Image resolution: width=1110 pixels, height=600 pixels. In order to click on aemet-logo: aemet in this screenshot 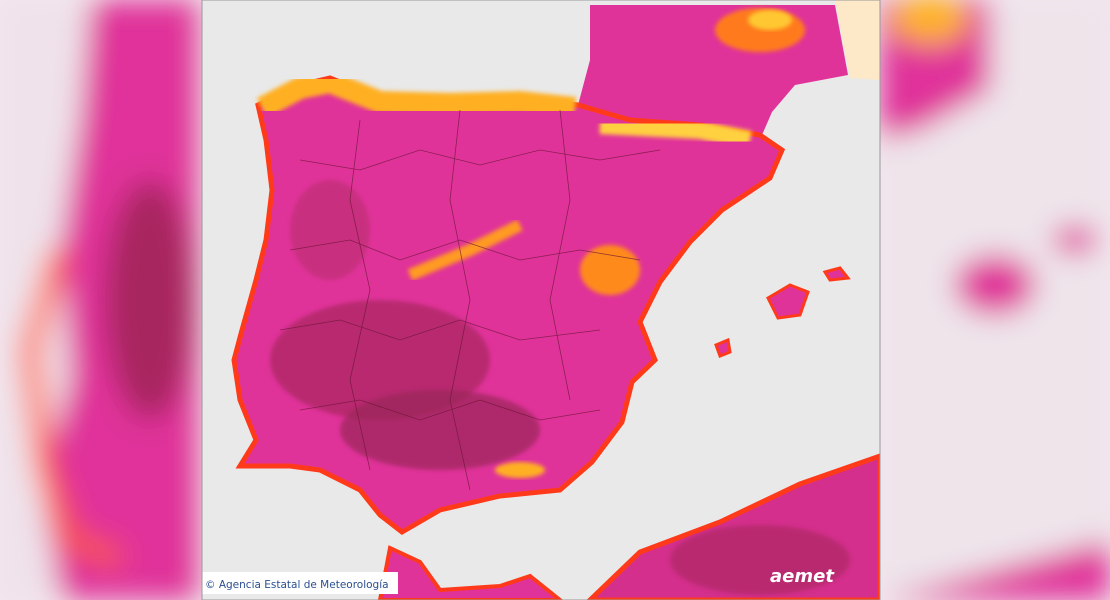, I will do `click(802, 576)`.